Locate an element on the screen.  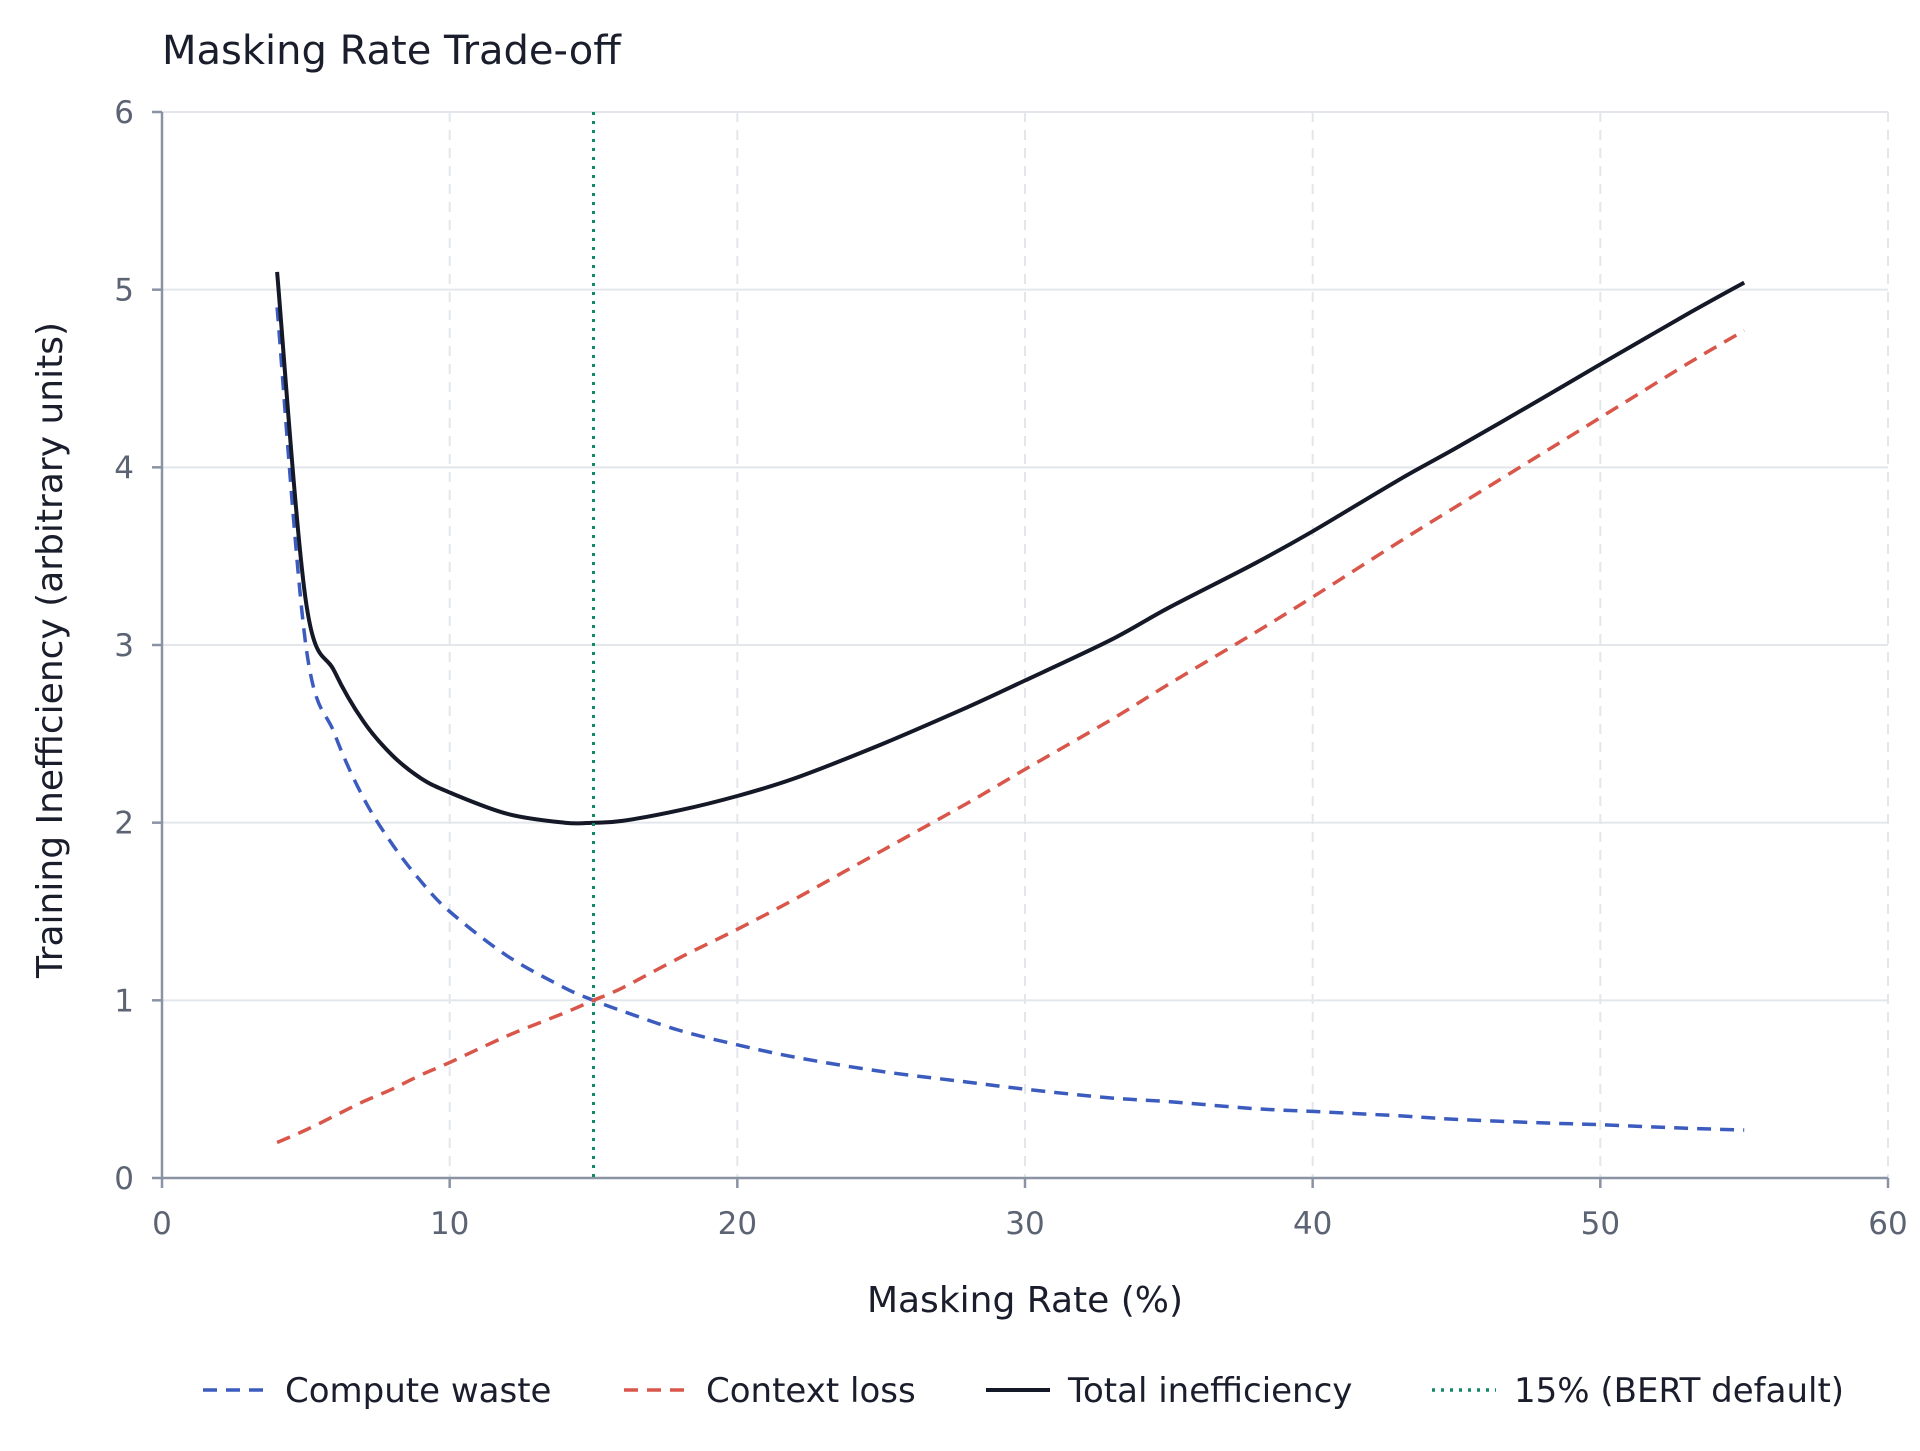
y-tick-label: 5 is located at coordinates (124, 291).